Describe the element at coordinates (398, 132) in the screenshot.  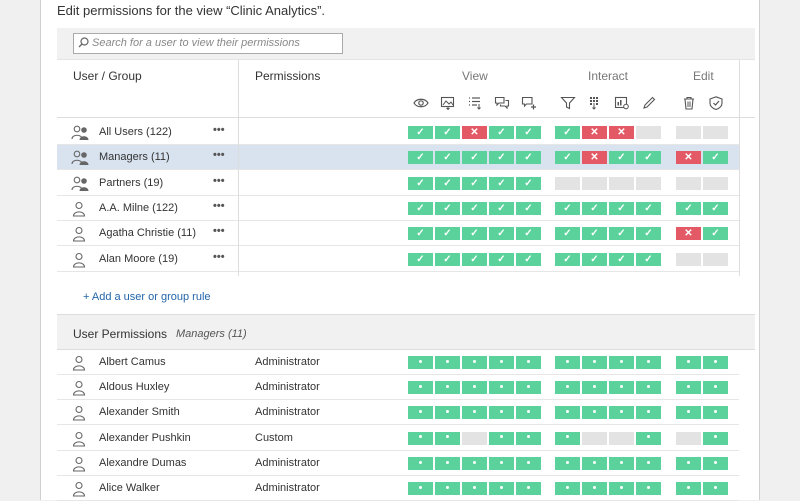
I see `rule-row: All Users (122) ••• ✓ ✓ ✕ ✓ ✓ ✓ ✕ ✕` at that location.